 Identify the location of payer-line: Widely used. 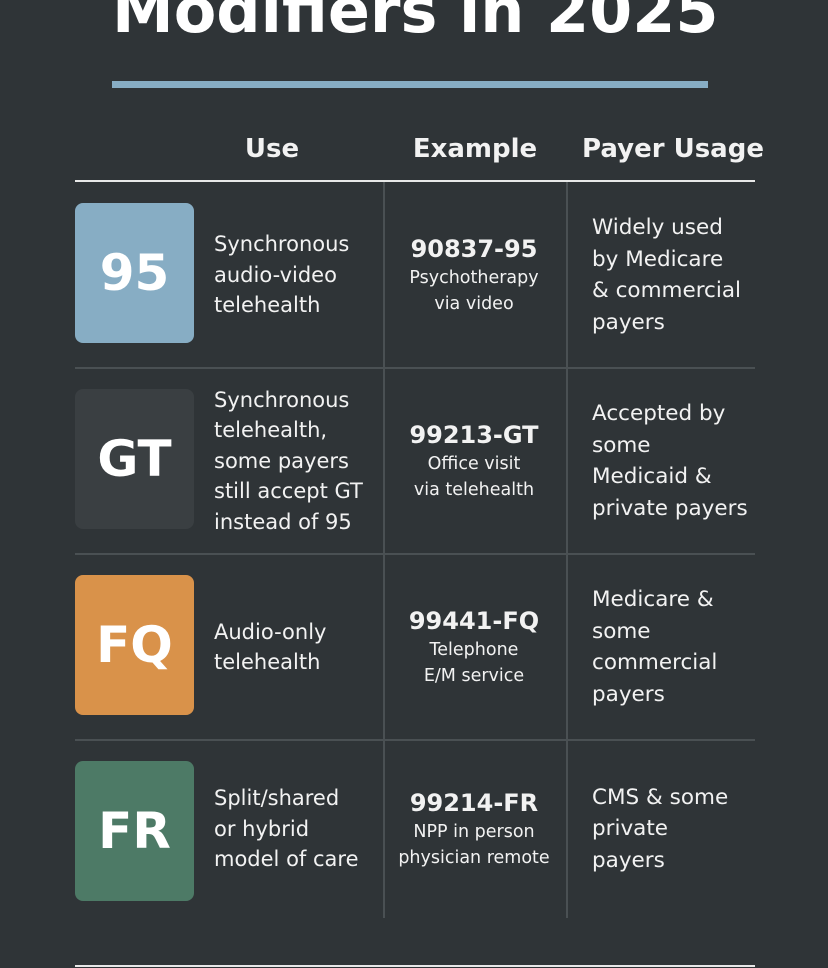
(657, 227).